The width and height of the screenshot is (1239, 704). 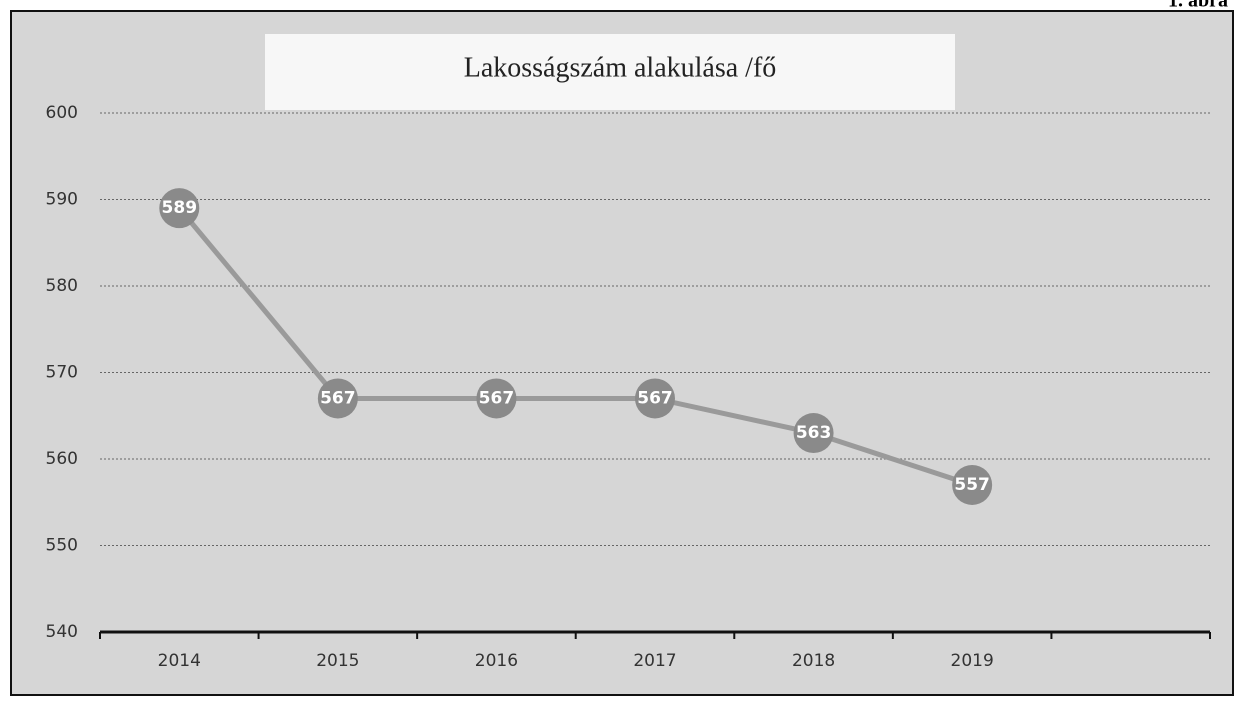 What do you see at coordinates (62, 373) in the screenshot?
I see `y-tick-label: 570` at bounding box center [62, 373].